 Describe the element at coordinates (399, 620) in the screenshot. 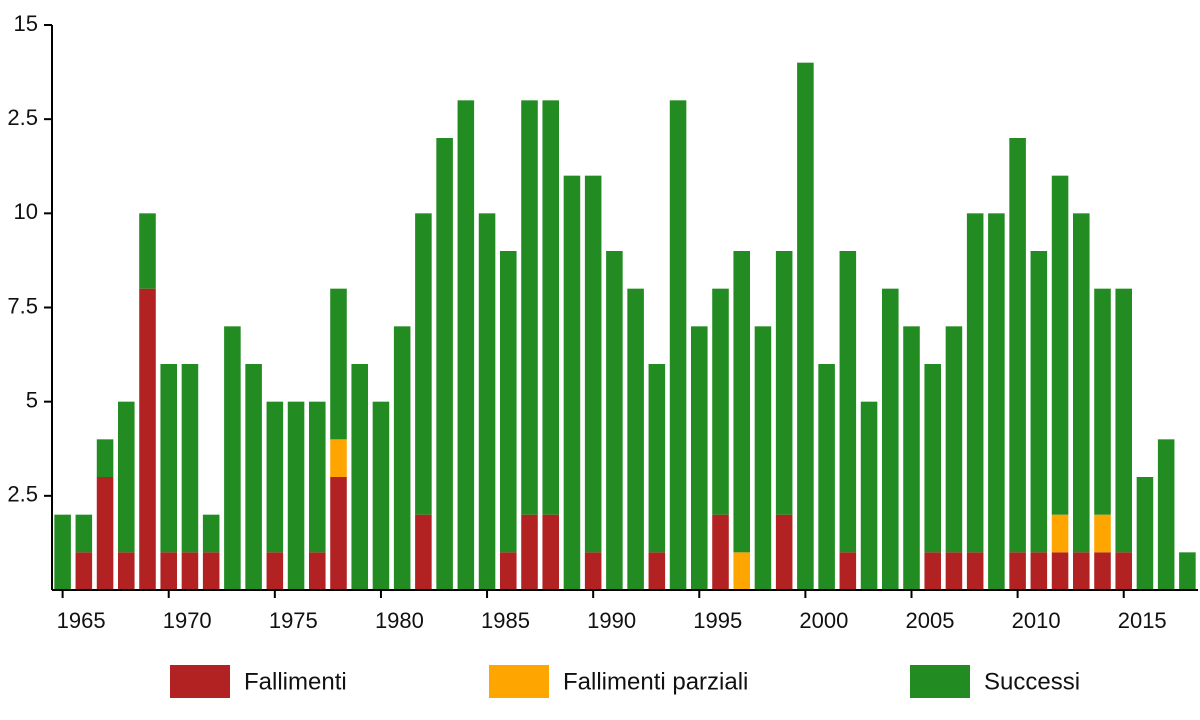

I see `x-tick-label: 1980` at that location.